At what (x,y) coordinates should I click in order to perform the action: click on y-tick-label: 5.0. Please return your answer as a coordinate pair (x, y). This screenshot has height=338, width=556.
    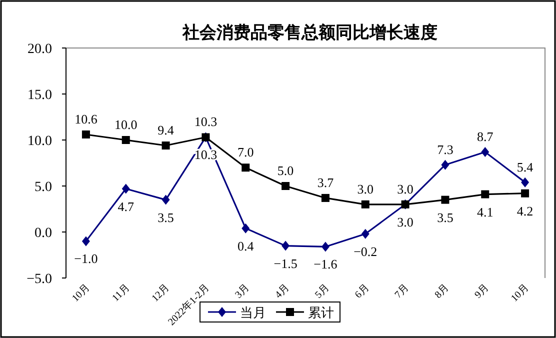
    Looking at the image, I should click on (43, 187).